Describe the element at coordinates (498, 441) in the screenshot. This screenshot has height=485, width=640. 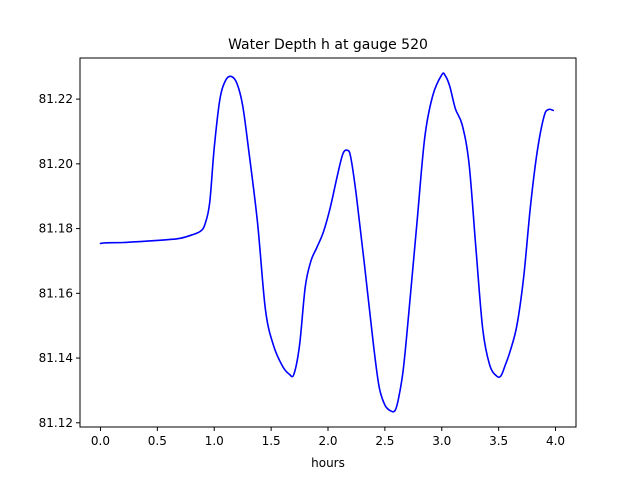
I see `x-tick-label: 3.5` at that location.